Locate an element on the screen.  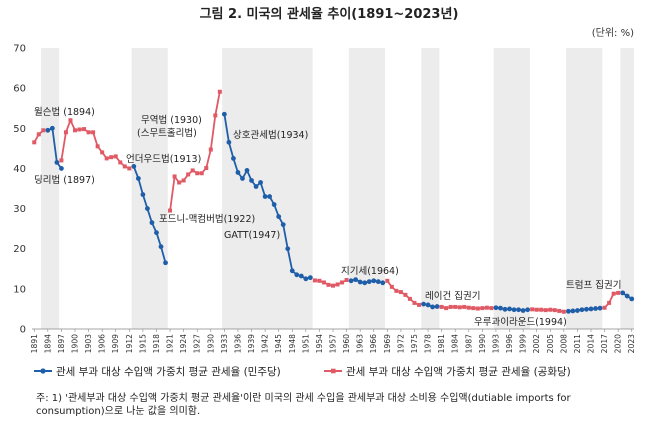
x-tick-label: 1948 is located at coordinates (292, 343).